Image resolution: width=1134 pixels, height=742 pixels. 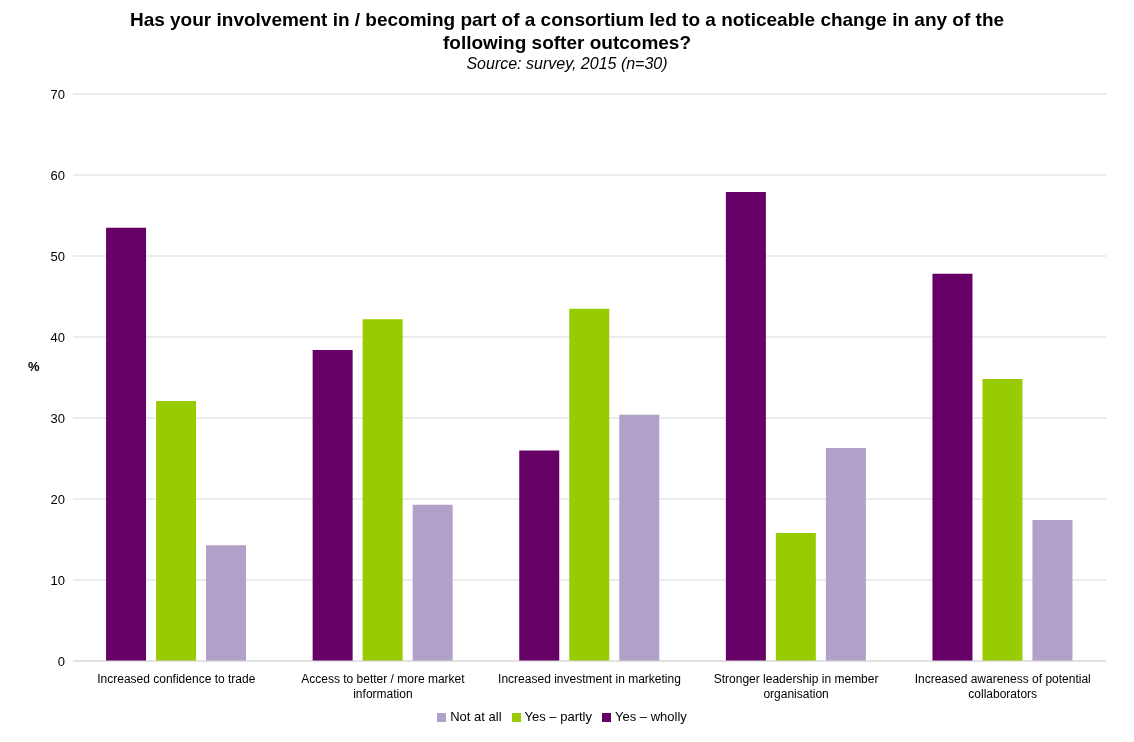 I want to click on x-tick-label: Increased confidence to trade, so click(x=176, y=679).